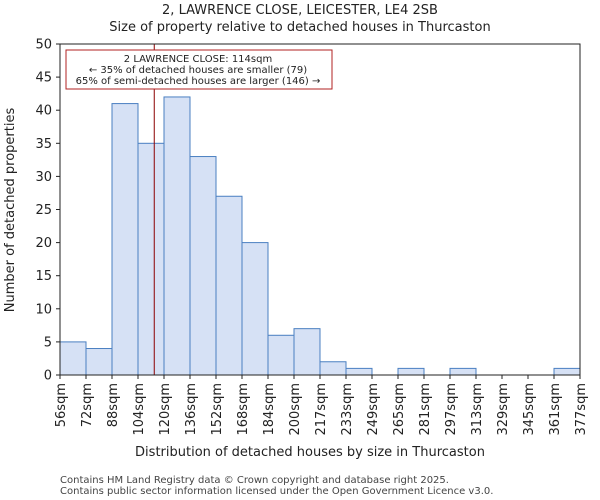 Image resolution: width=600 pixels, height=500 pixels. Describe the element at coordinates (48, 376) in the screenshot. I see `y-tick-label: 0` at that location.